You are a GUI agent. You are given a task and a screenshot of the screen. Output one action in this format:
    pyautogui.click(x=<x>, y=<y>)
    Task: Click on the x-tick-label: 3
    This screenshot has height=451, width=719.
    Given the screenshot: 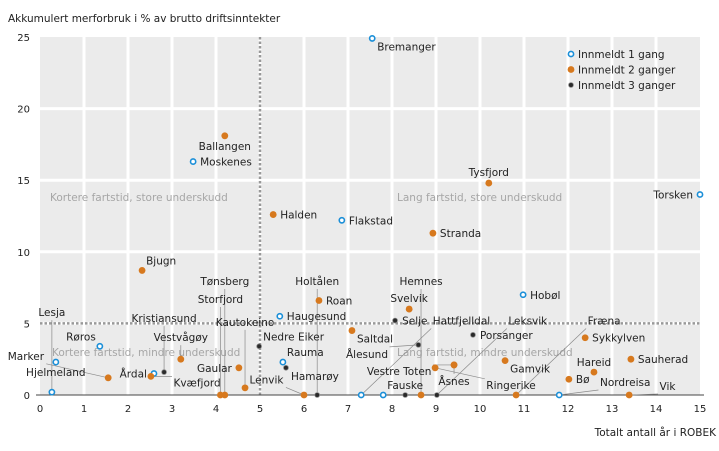 What is the action you would take?
    pyautogui.click(x=172, y=409)
    